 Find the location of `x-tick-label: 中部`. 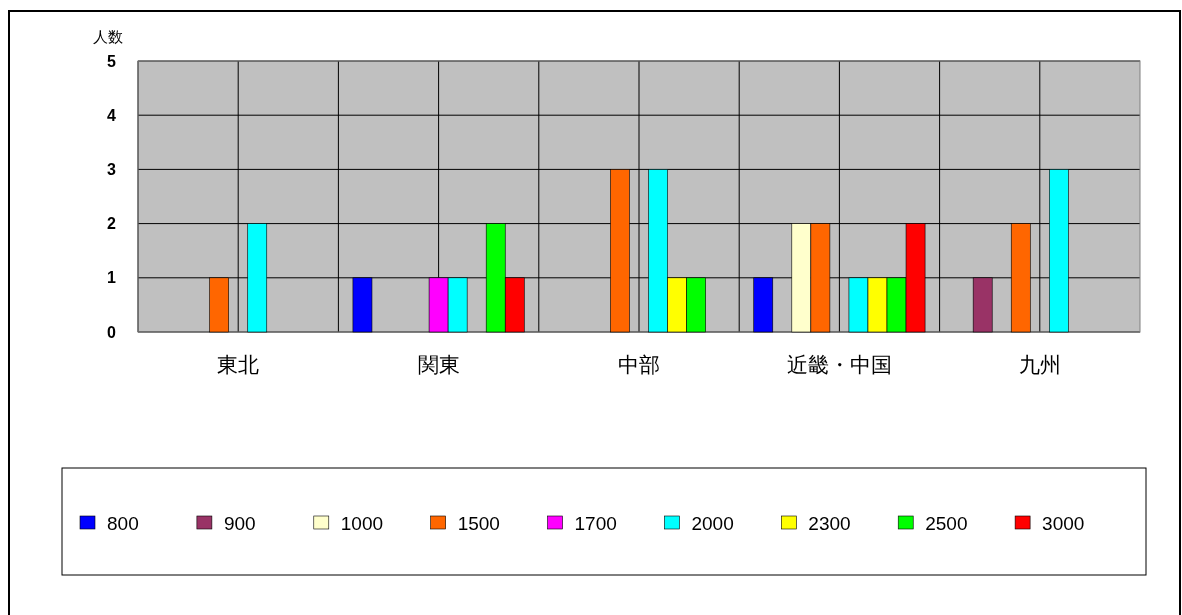

x-tick-label: 中部 is located at coordinates (639, 364).